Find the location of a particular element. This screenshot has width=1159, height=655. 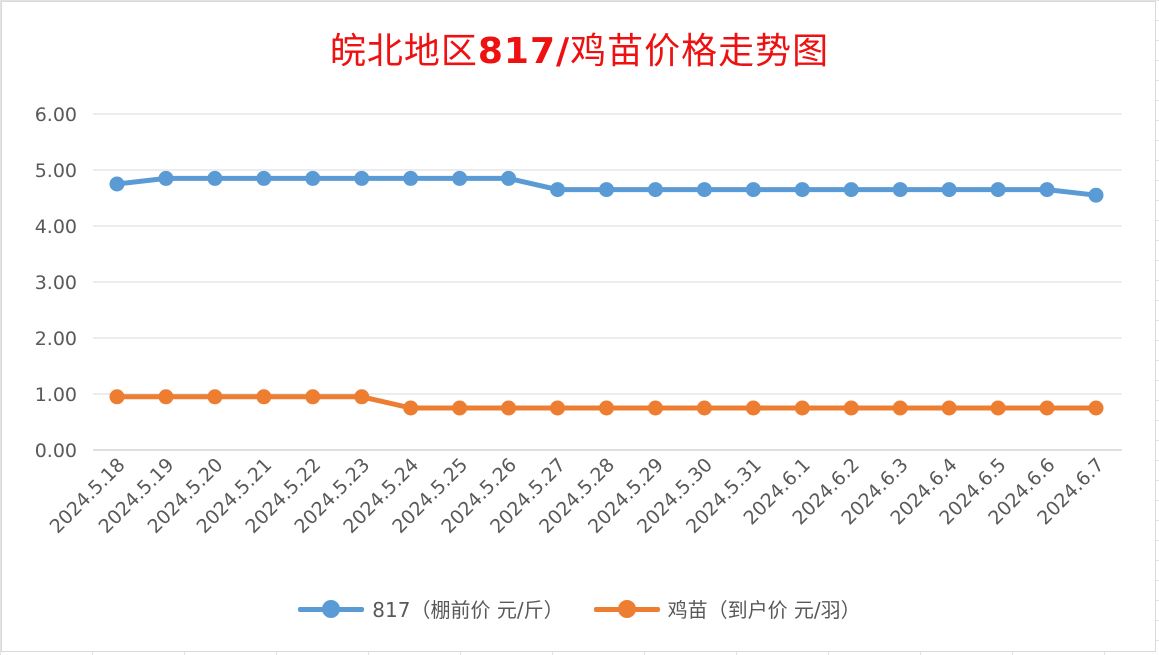

y-tick-label: 3.00 is located at coordinates (56, 283).